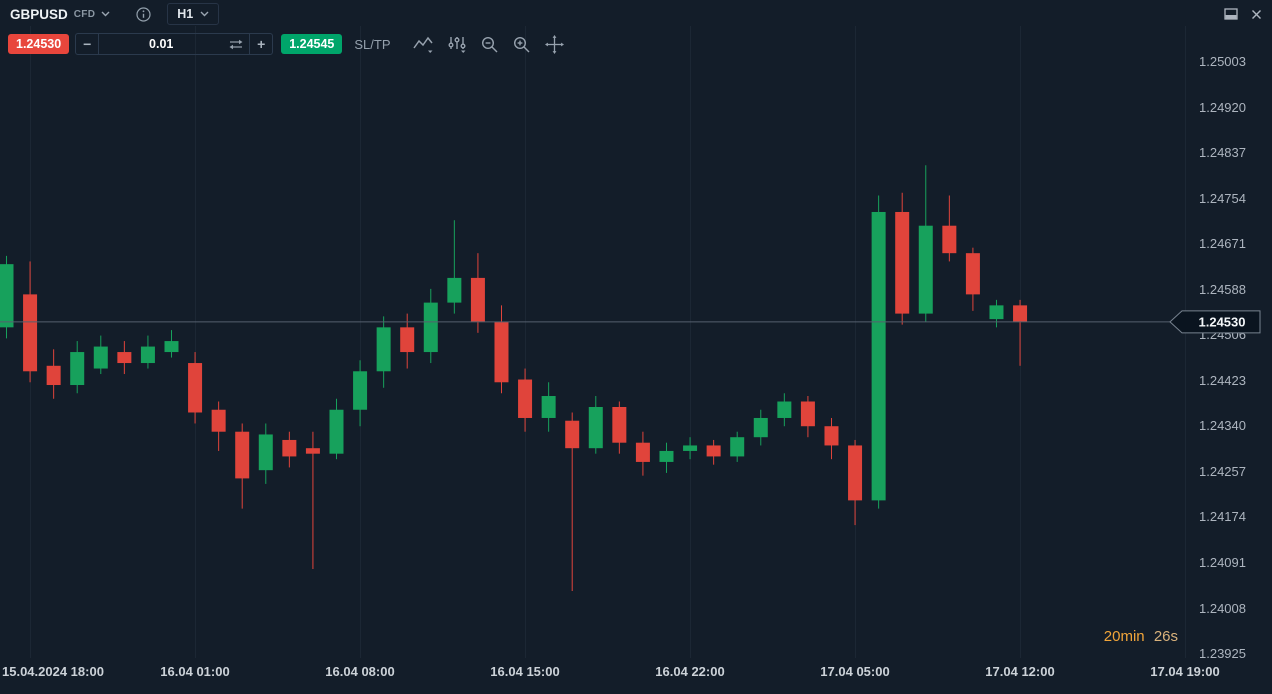 This screenshot has height=694, width=1272. Describe the element at coordinates (1185, 671) in the screenshot. I see `time-axis-label: 17.04 19:00` at that location.